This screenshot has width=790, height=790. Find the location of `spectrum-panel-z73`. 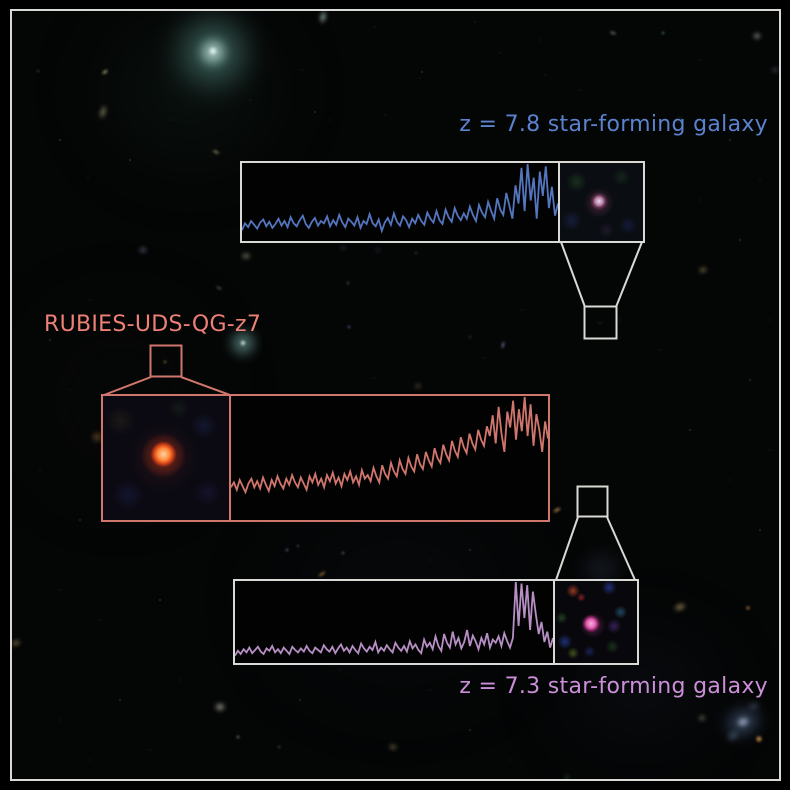

spectrum-panel-z73 is located at coordinates (436, 622).